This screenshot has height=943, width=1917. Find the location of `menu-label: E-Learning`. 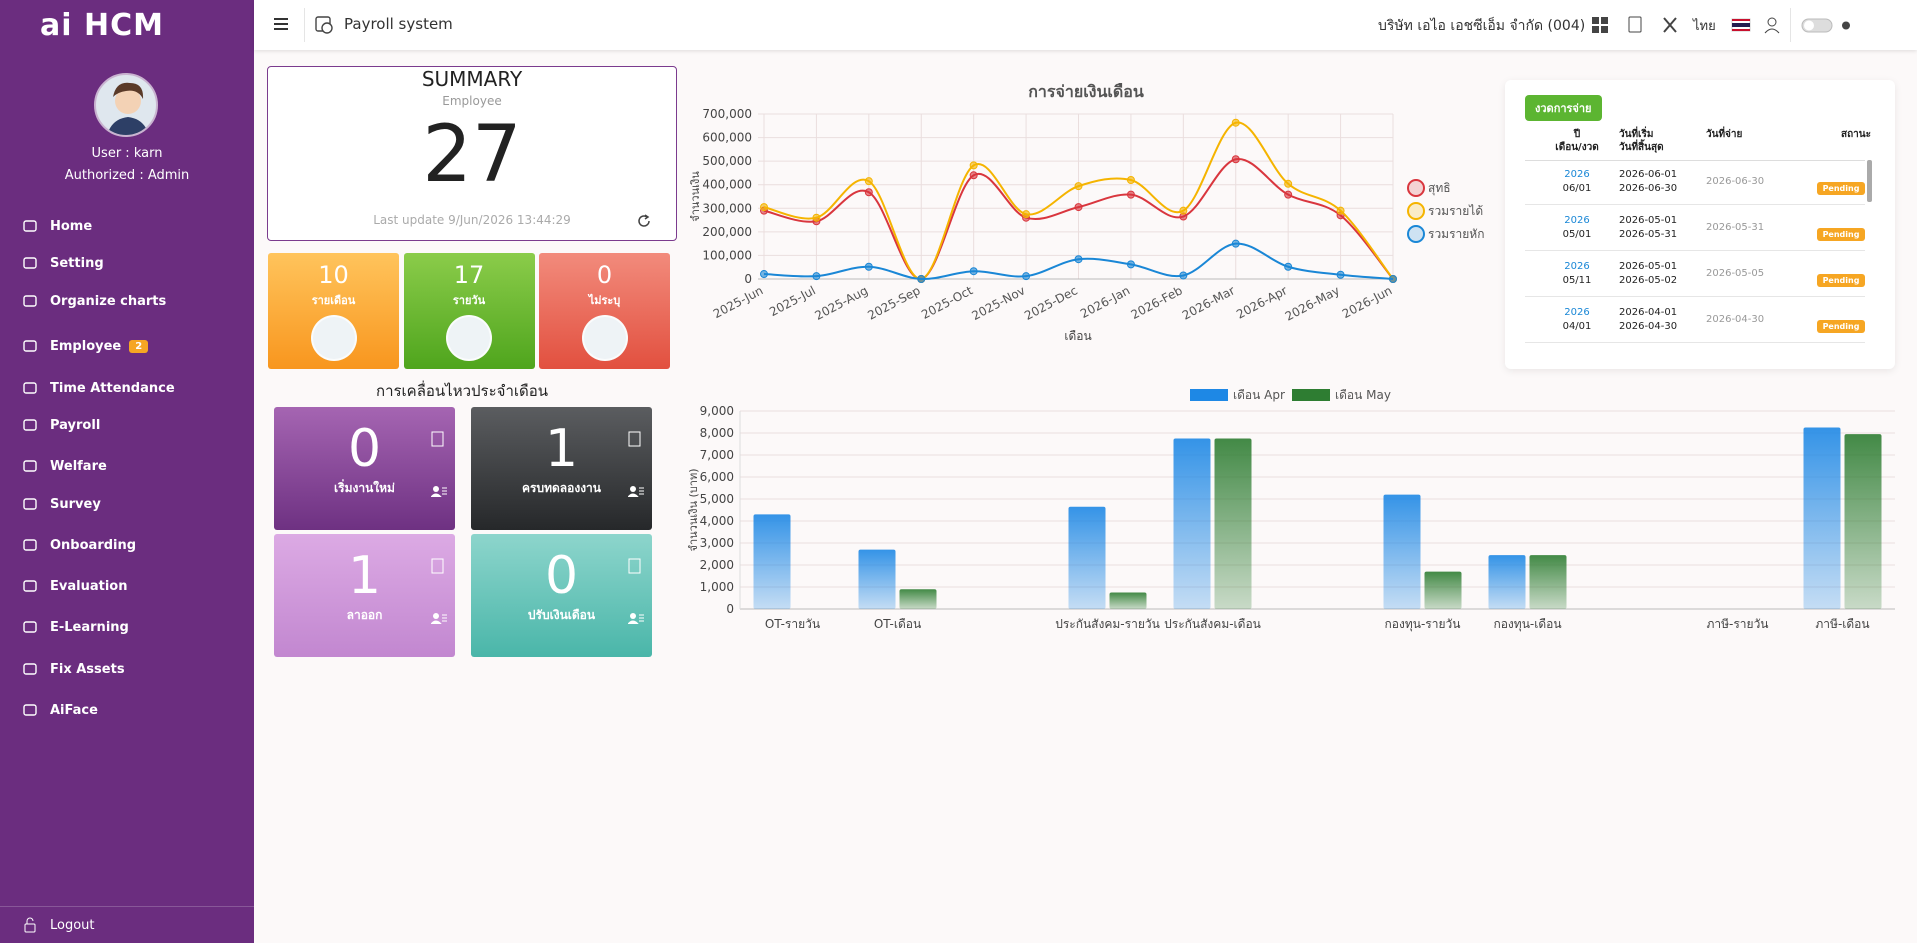

menu-label: E-Learning is located at coordinates (89, 627).